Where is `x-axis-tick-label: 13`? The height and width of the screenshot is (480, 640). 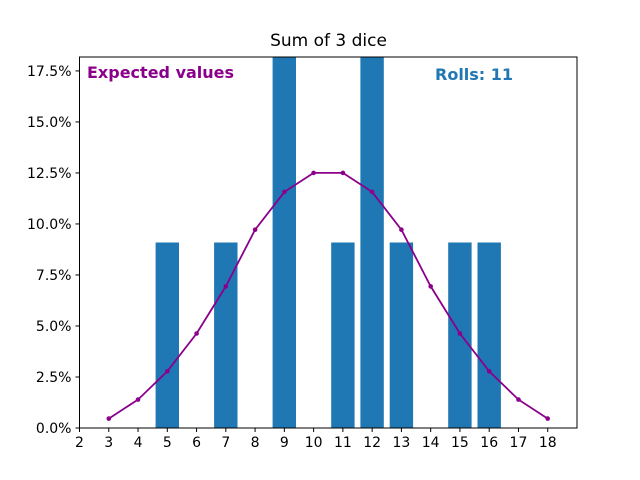
x-axis-tick-label: 13 is located at coordinates (401, 443).